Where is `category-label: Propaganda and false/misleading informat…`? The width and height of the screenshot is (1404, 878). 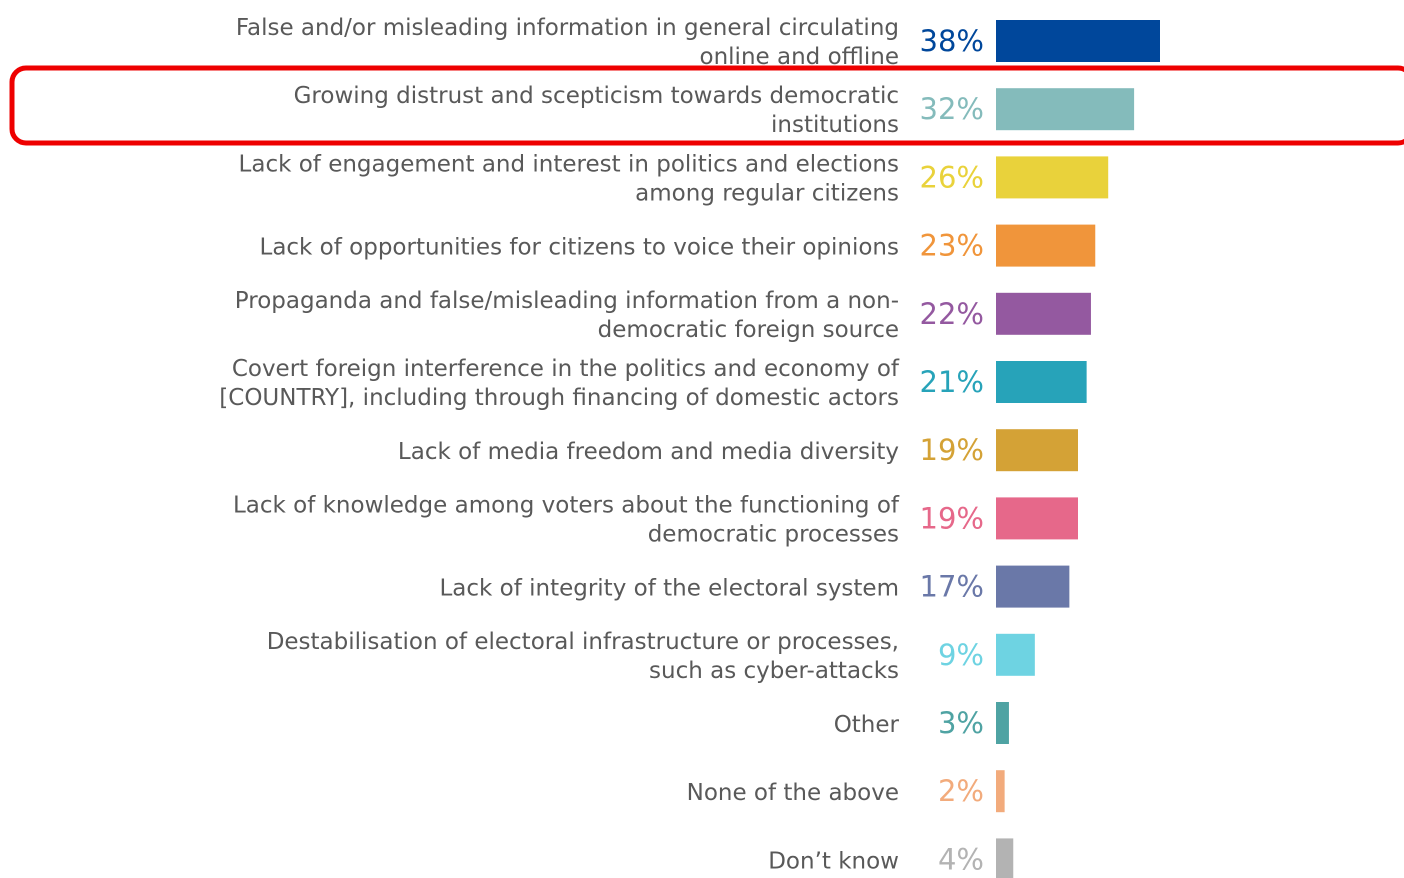
category-label: Propaganda and false/misleading informat… is located at coordinates (567, 315).